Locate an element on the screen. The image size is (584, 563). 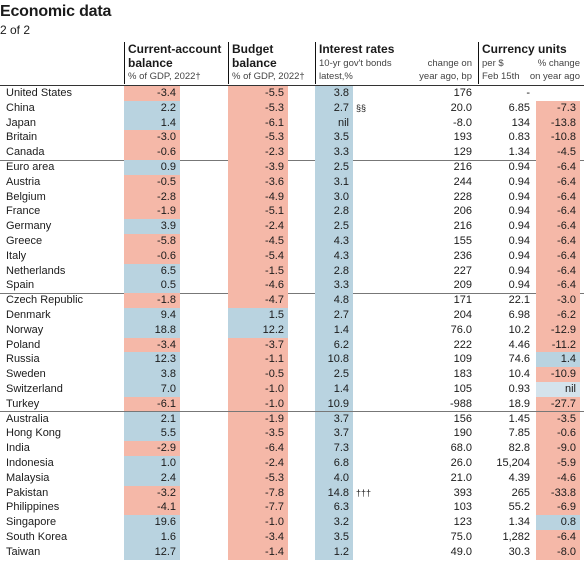
budget-cell-value: -7.8 is located at coordinates (274, 492).